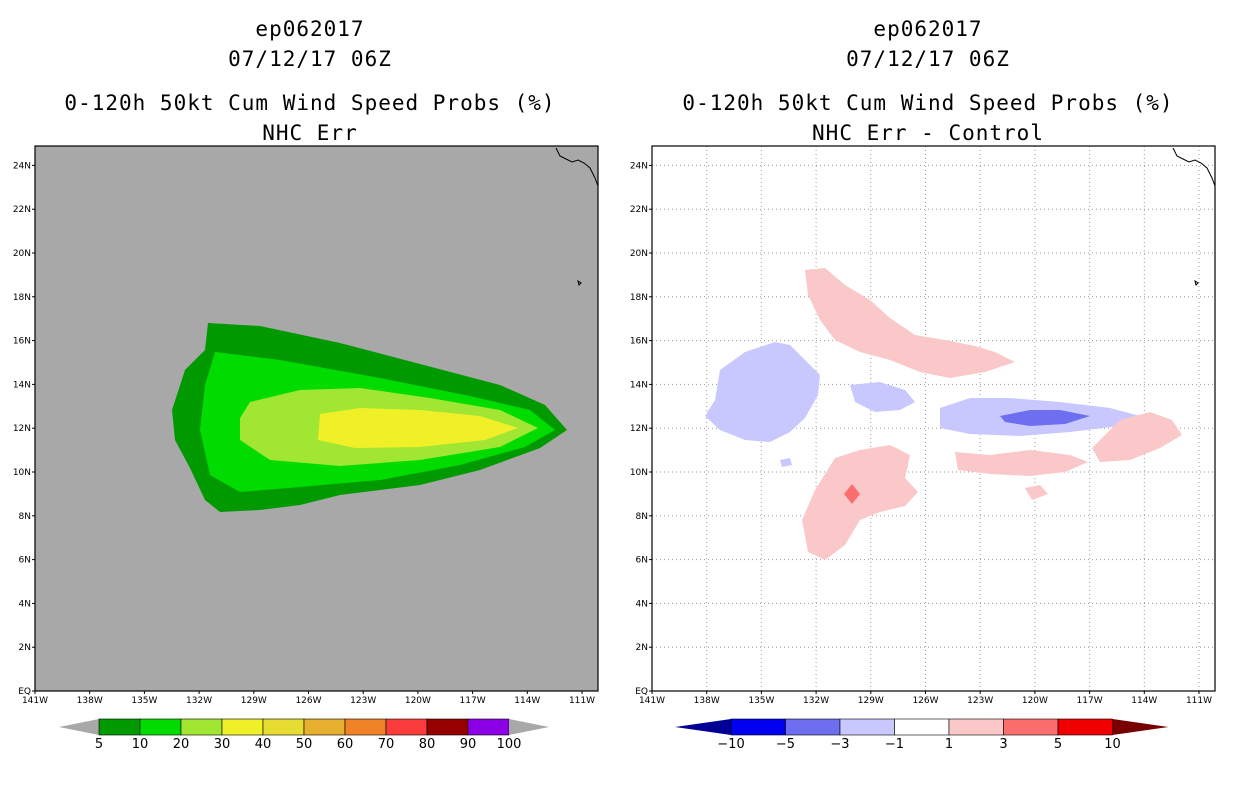 Image resolution: width=1236 pixels, height=800 pixels. I want to click on colorbar-label: 1, so click(949, 744).